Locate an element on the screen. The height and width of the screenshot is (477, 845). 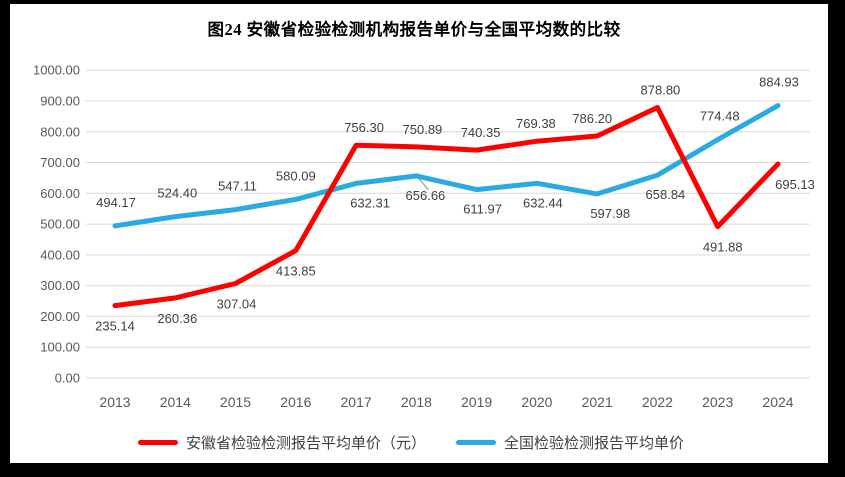
svg-text: 774.48 is located at coordinates (720, 116).